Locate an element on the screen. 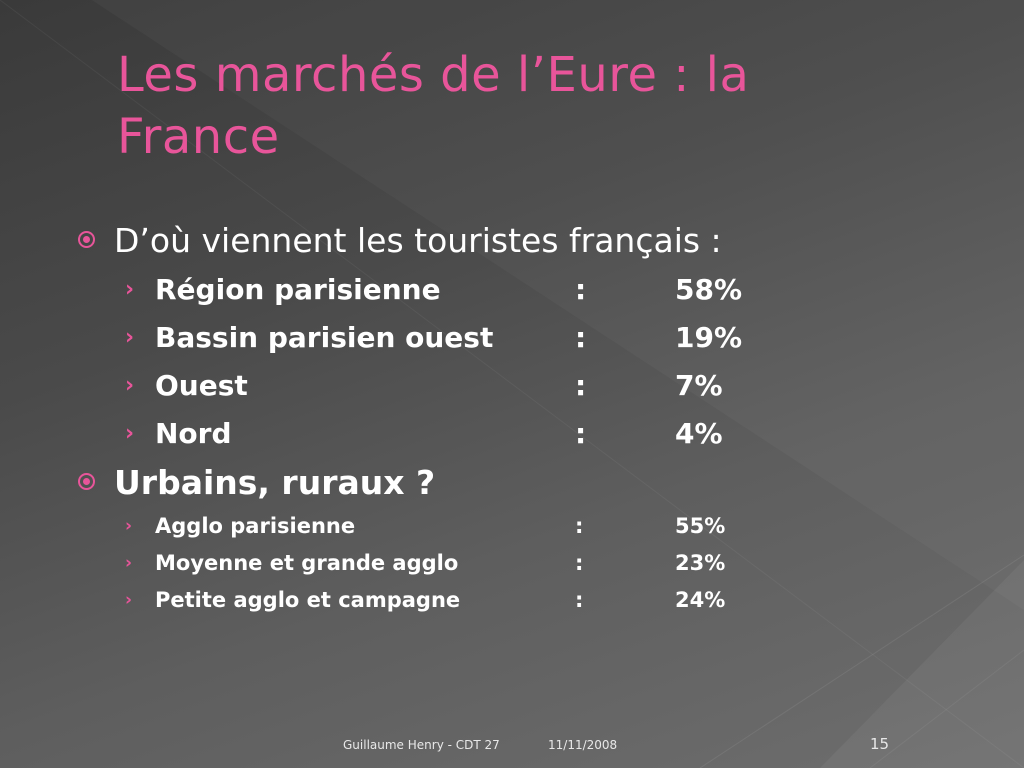 This screenshot has height=768, width=1024. bullet-origin-text: D’où viennent les touristes français : is located at coordinates (418, 240).